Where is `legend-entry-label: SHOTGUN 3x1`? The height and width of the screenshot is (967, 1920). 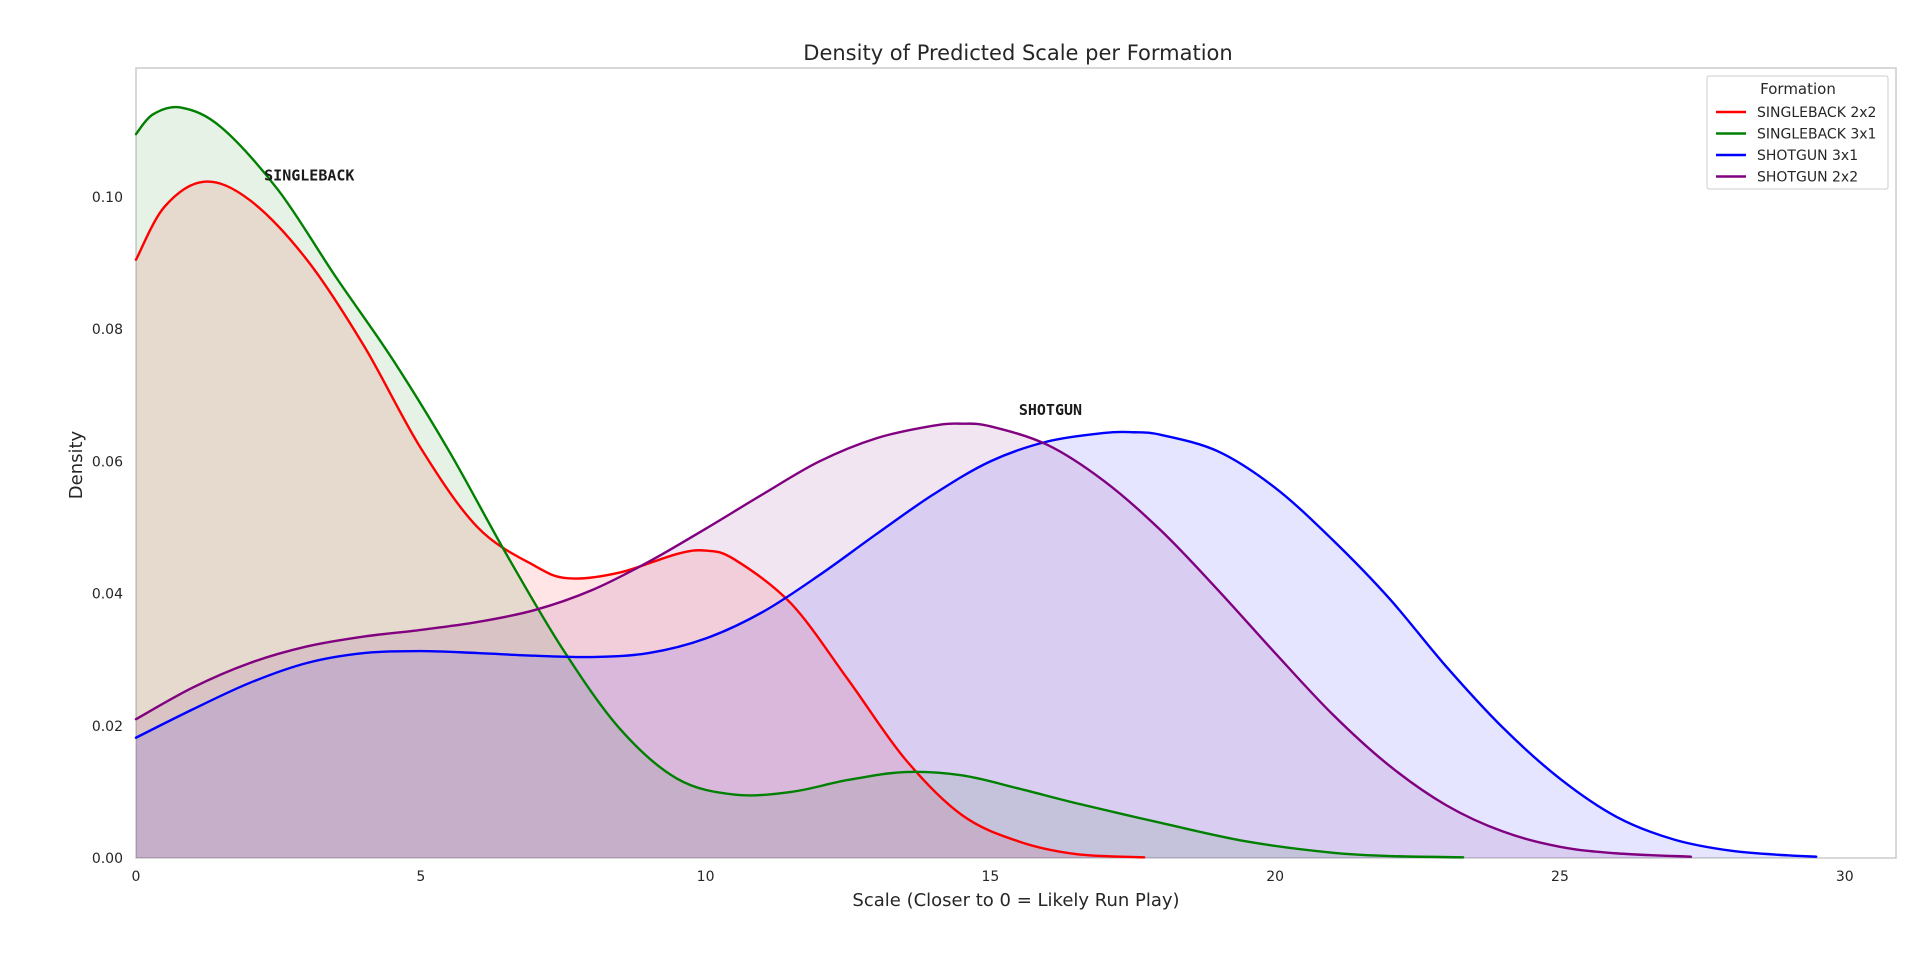
legend-entry-label: SHOTGUN 3x1 is located at coordinates (1807, 156).